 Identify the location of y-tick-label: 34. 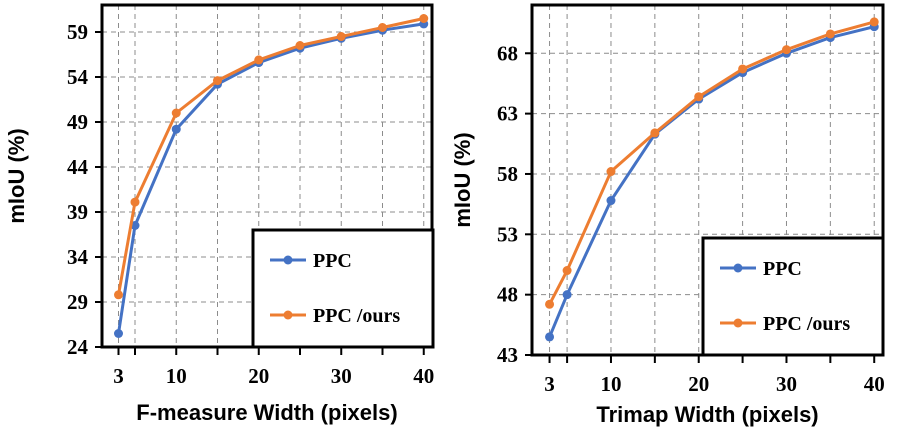
(78, 257).